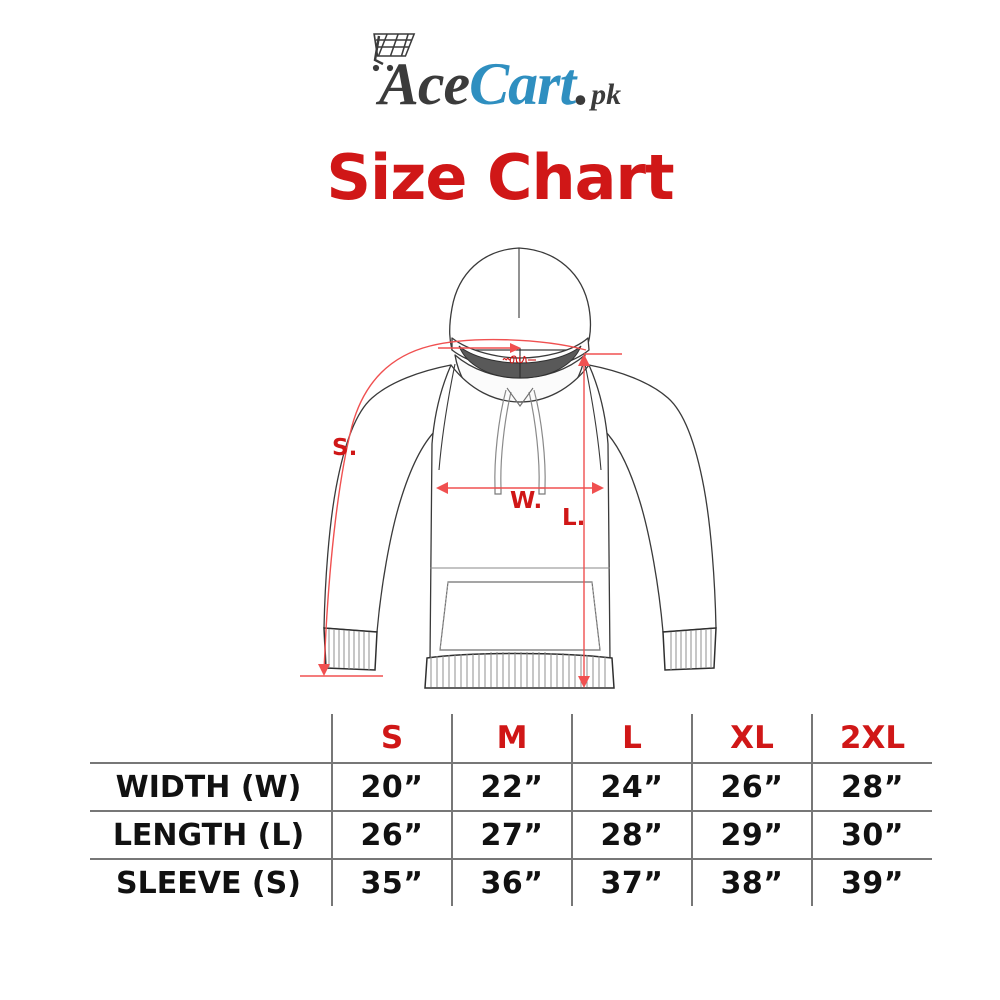 The width and height of the screenshot is (1000, 1000). What do you see at coordinates (689, 649) in the screenshot?
I see `right-cuff` at bounding box center [689, 649].